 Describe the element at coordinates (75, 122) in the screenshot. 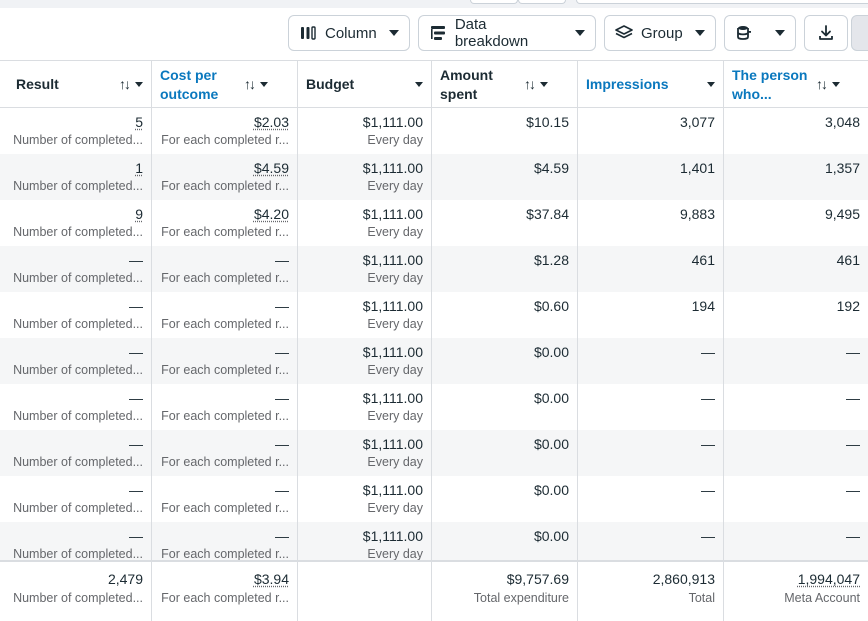

I see `cell-result-value: 5` at that location.